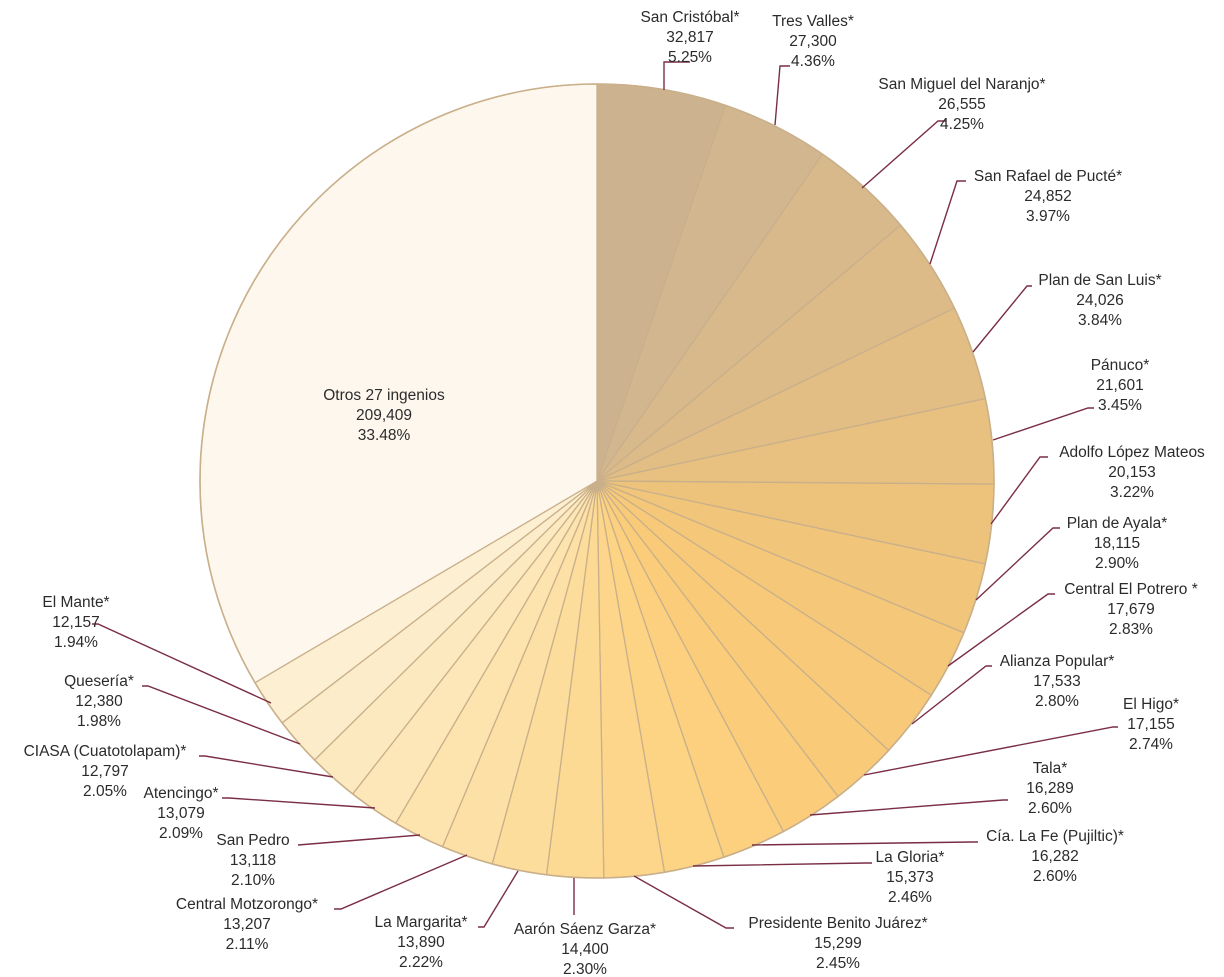  I want to click on slice-label-name-8: Central El Potrero *, so click(1131, 589).